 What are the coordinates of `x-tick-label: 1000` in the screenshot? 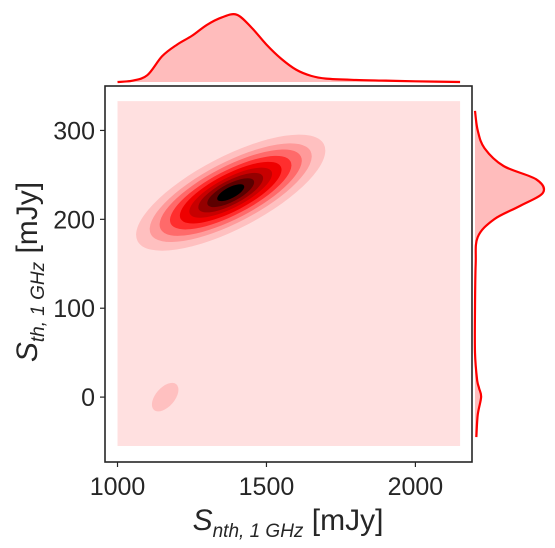 It's located at (118, 487).